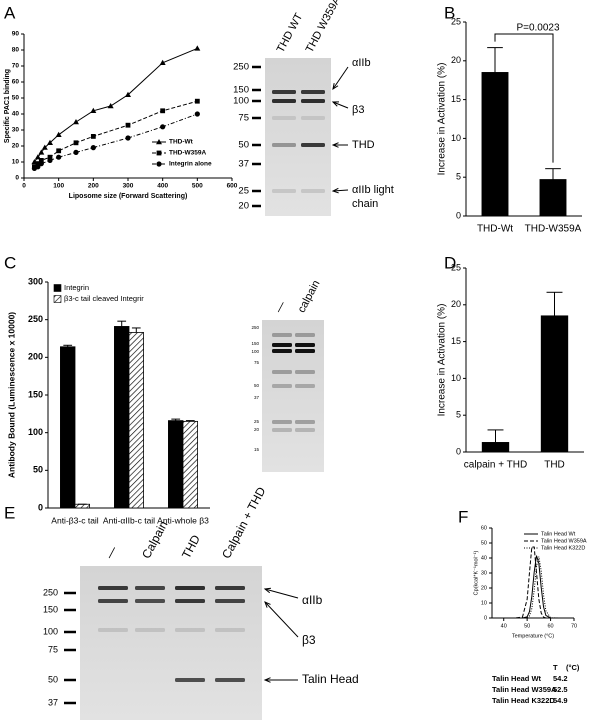 The height and width of the screenshot is (723, 592). Describe the element at coordinates (10, 262) in the screenshot. I see `panel-letter: C` at that location.